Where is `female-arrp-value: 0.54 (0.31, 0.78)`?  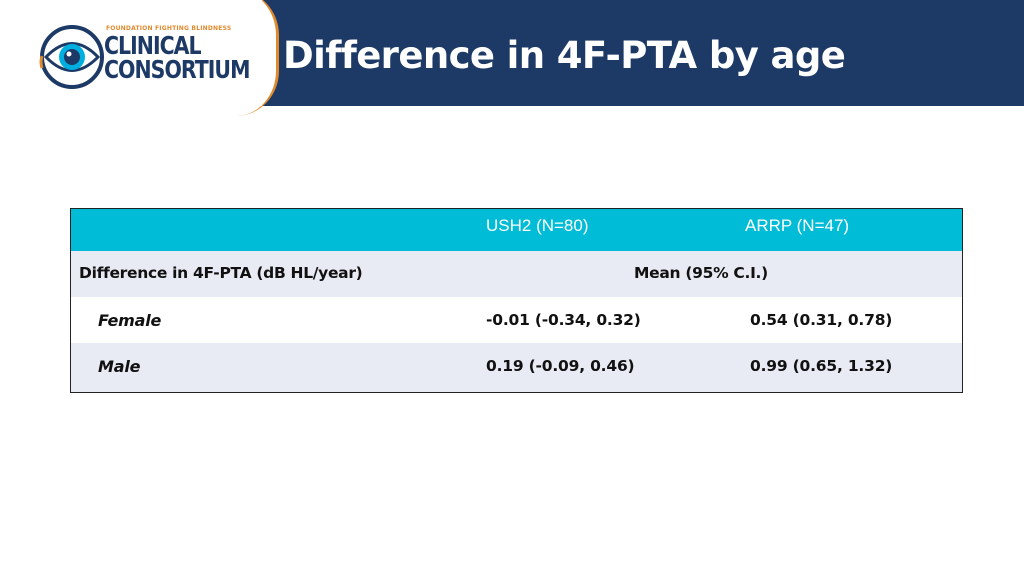 female-arrp-value: 0.54 (0.31, 0.78) is located at coordinates (821, 320).